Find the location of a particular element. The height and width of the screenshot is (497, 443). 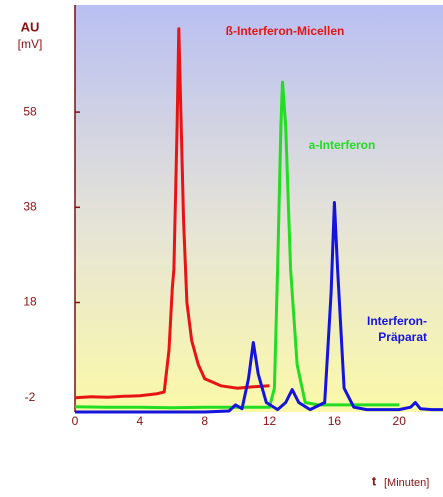

series-label: a-Interferon is located at coordinates (342, 145).